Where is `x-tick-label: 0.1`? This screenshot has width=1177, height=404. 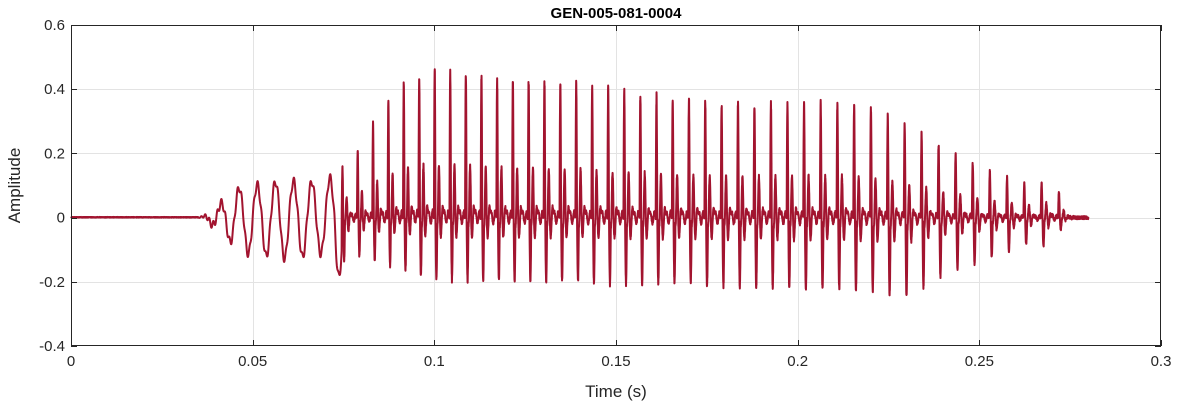 x-tick-label: 0.1 is located at coordinates (434, 361).